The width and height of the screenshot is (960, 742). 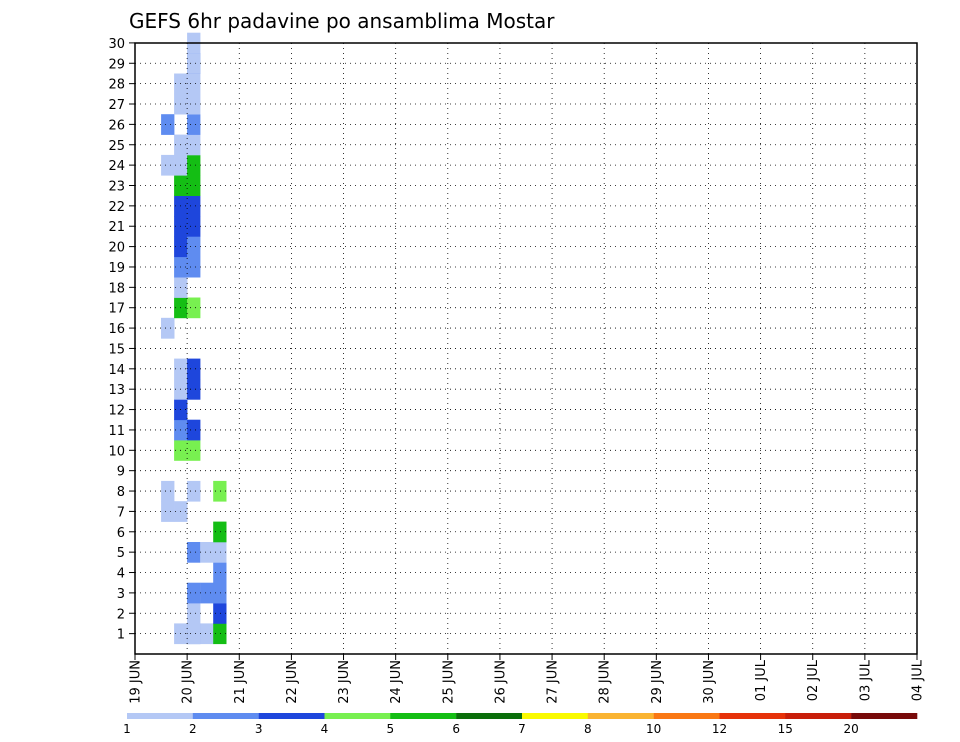 I want to click on colorbar-label: 1, so click(x=127, y=729).